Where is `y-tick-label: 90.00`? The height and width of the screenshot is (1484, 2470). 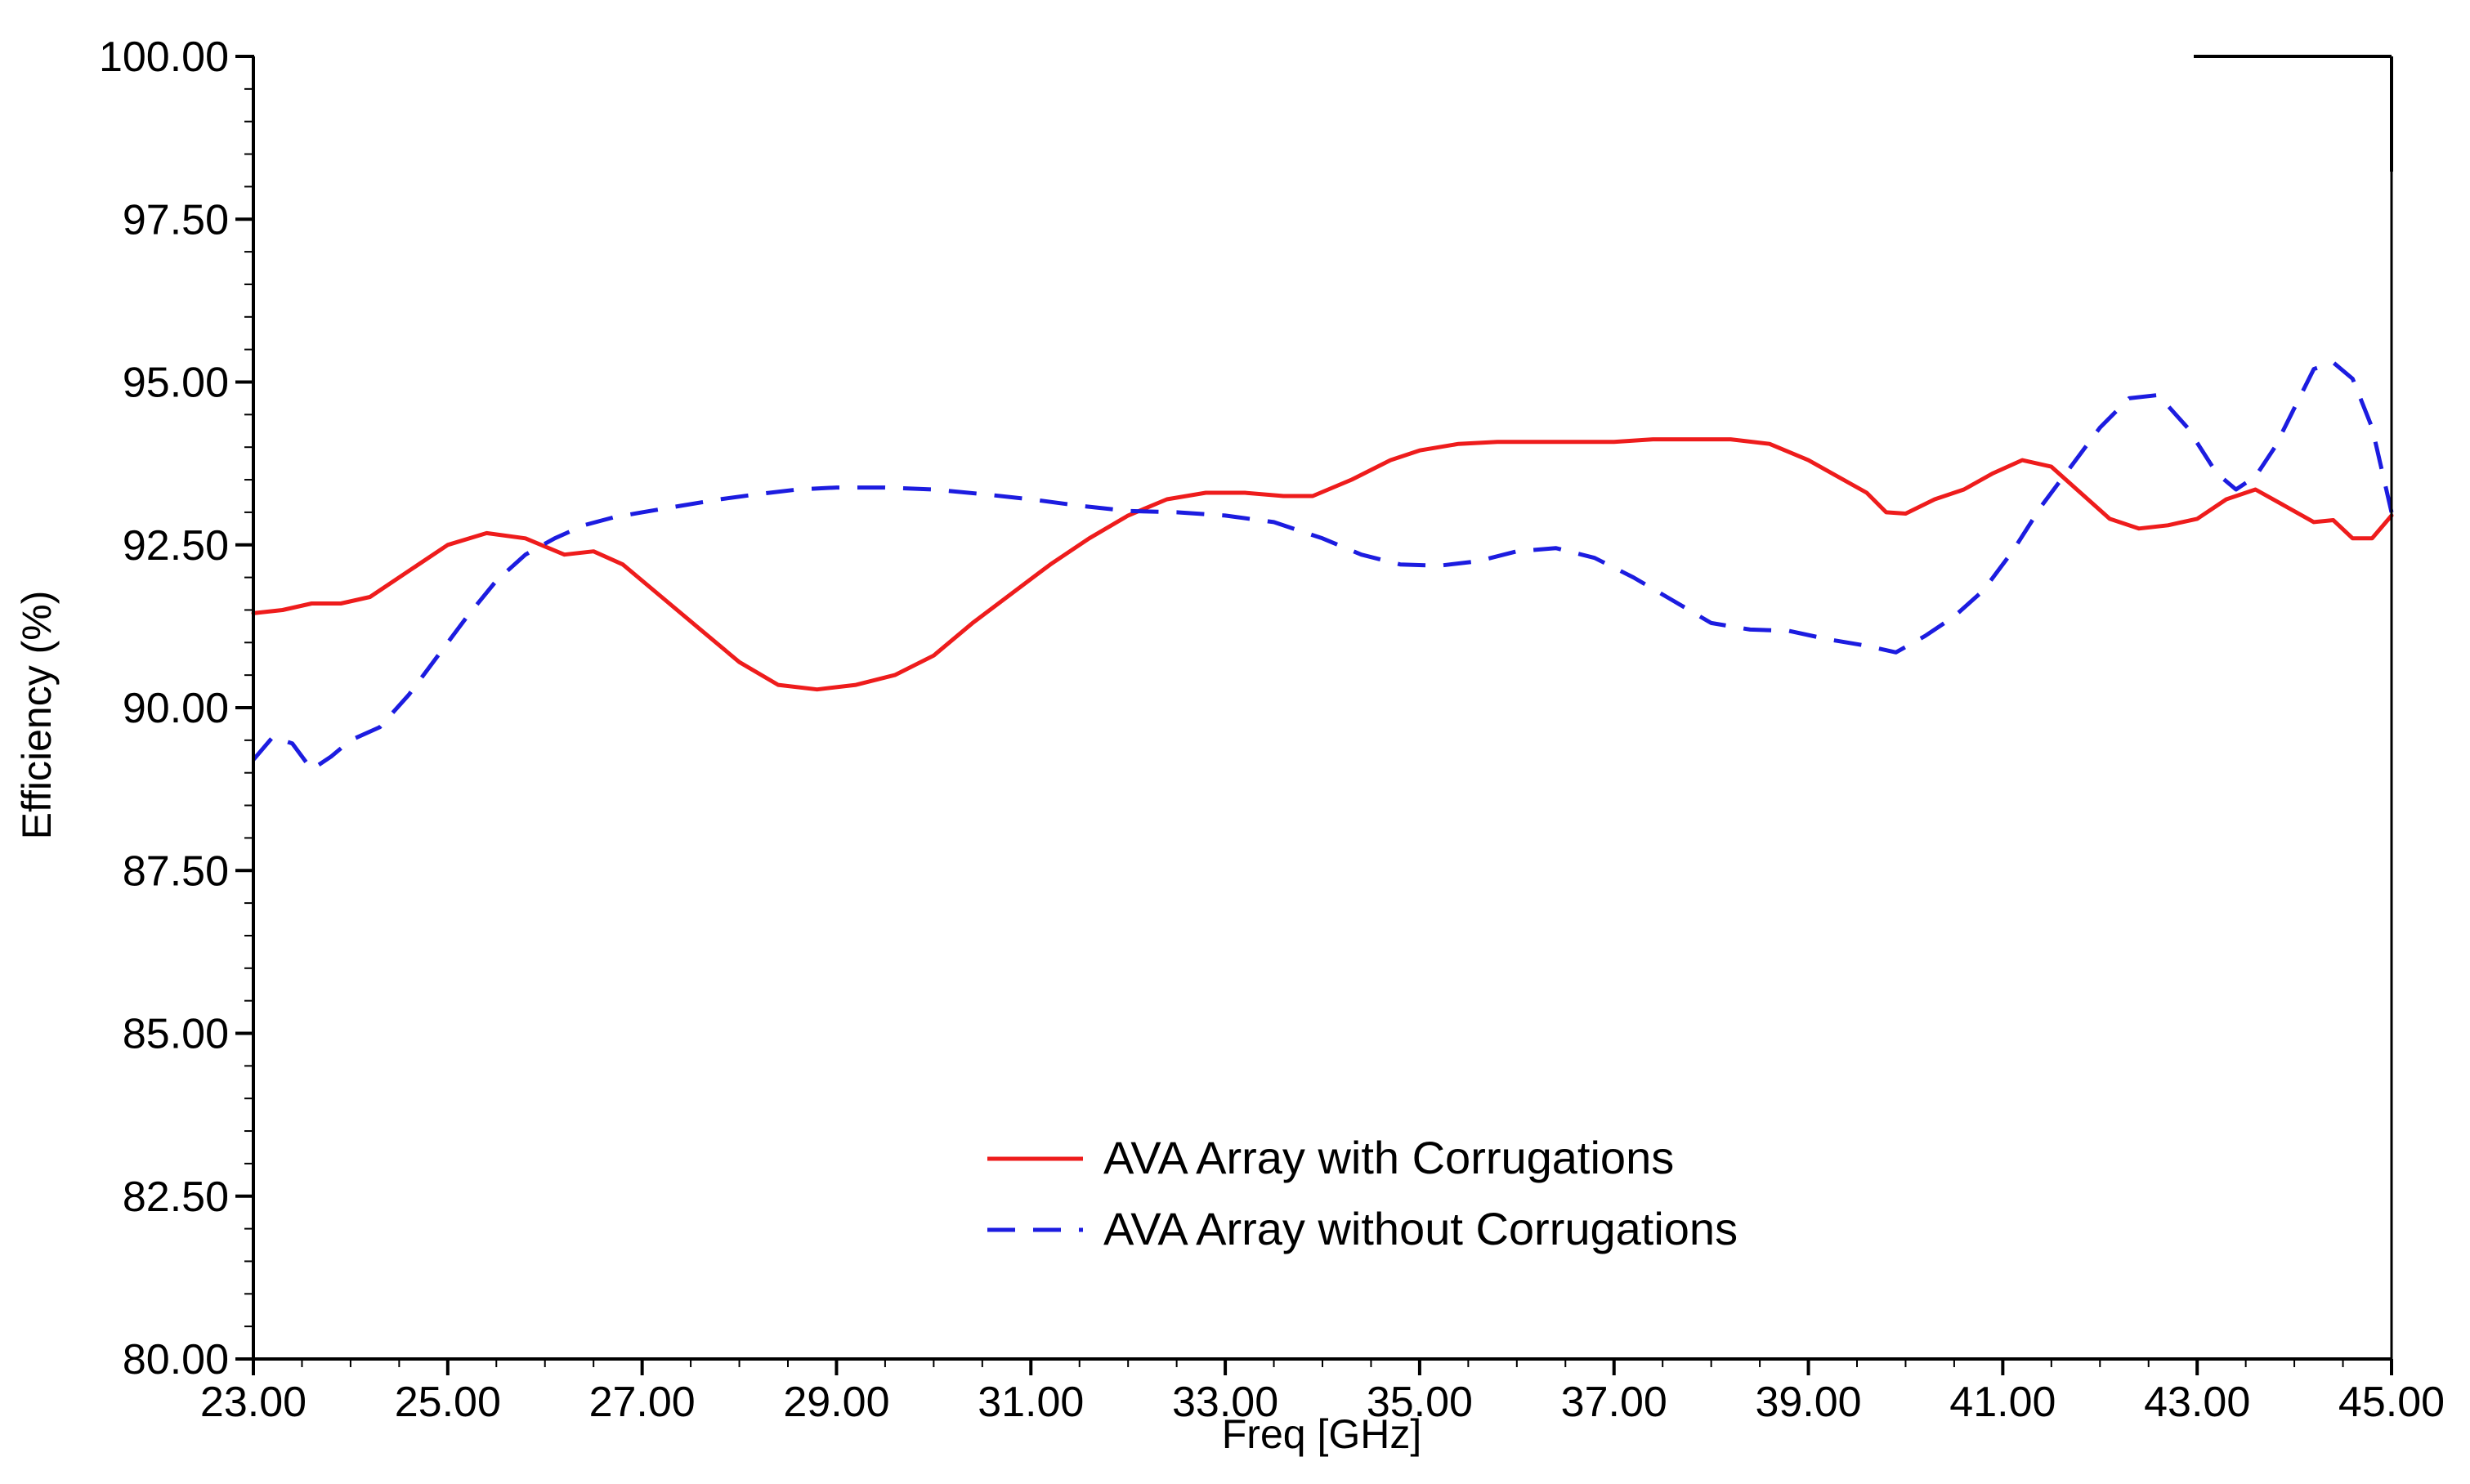
y-tick-label: 90.00 is located at coordinates (176, 708).